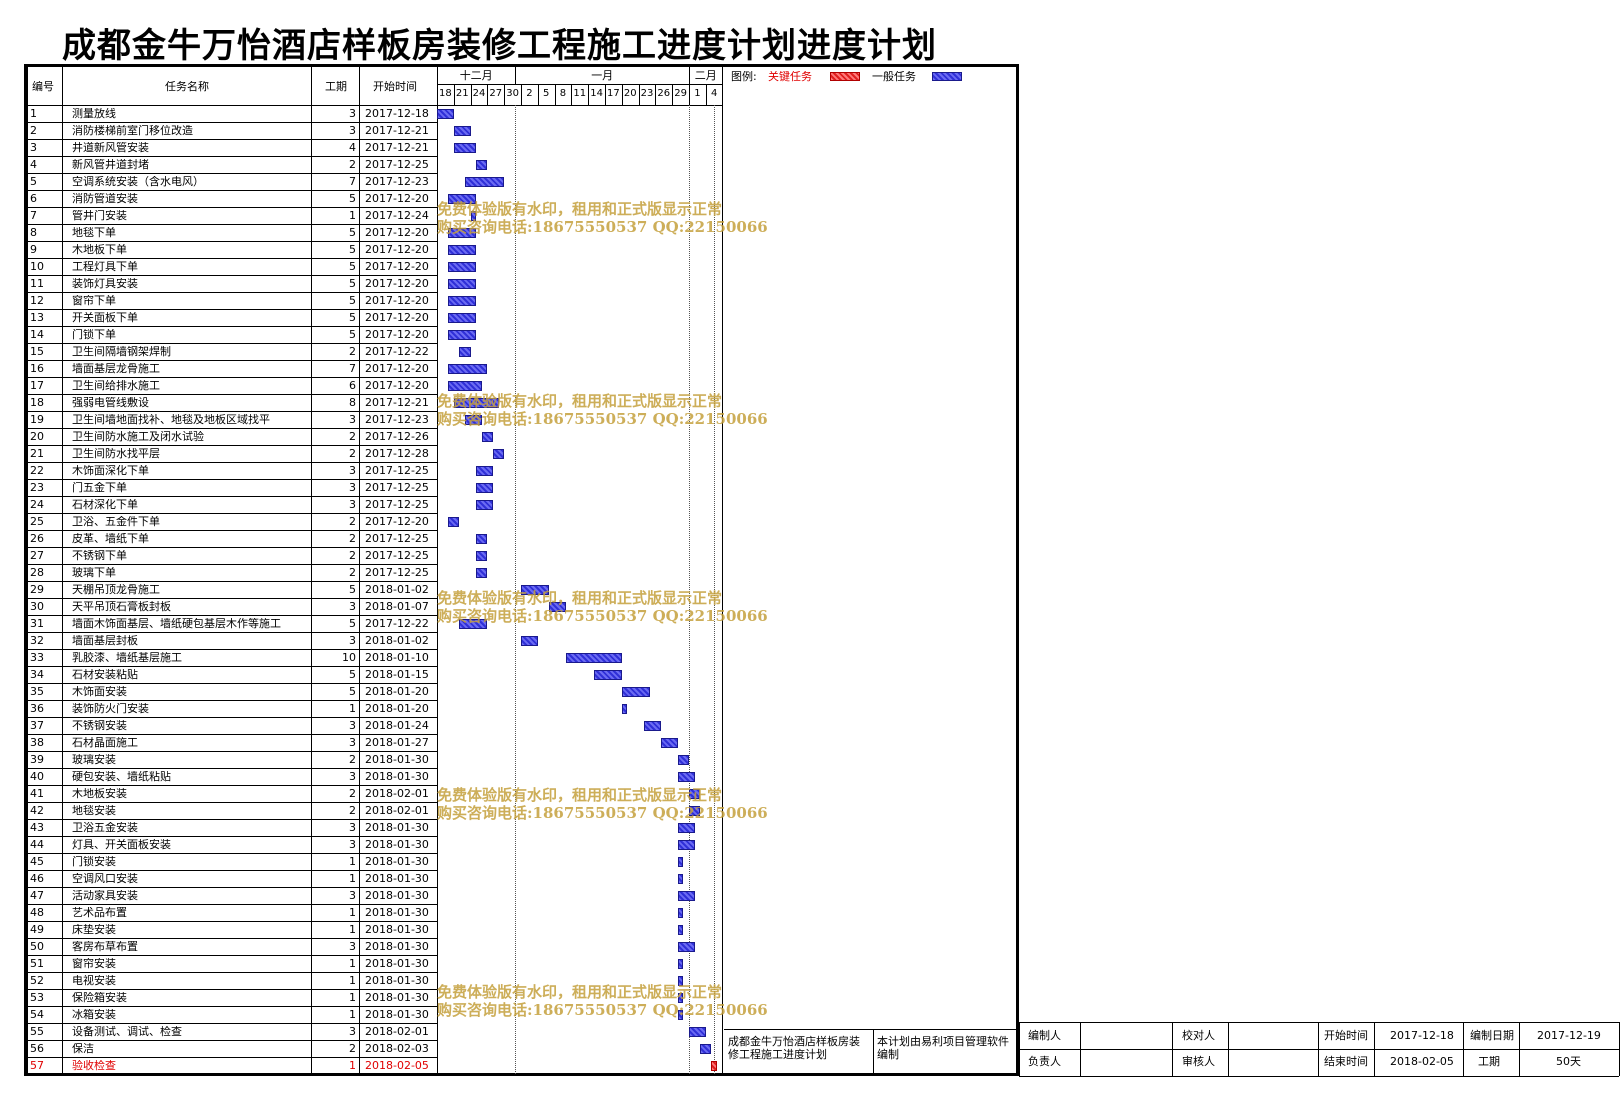 The image size is (1624, 1098). Describe the element at coordinates (99, 555) in the screenshot. I see `task-name: 不锈钢下单` at that location.